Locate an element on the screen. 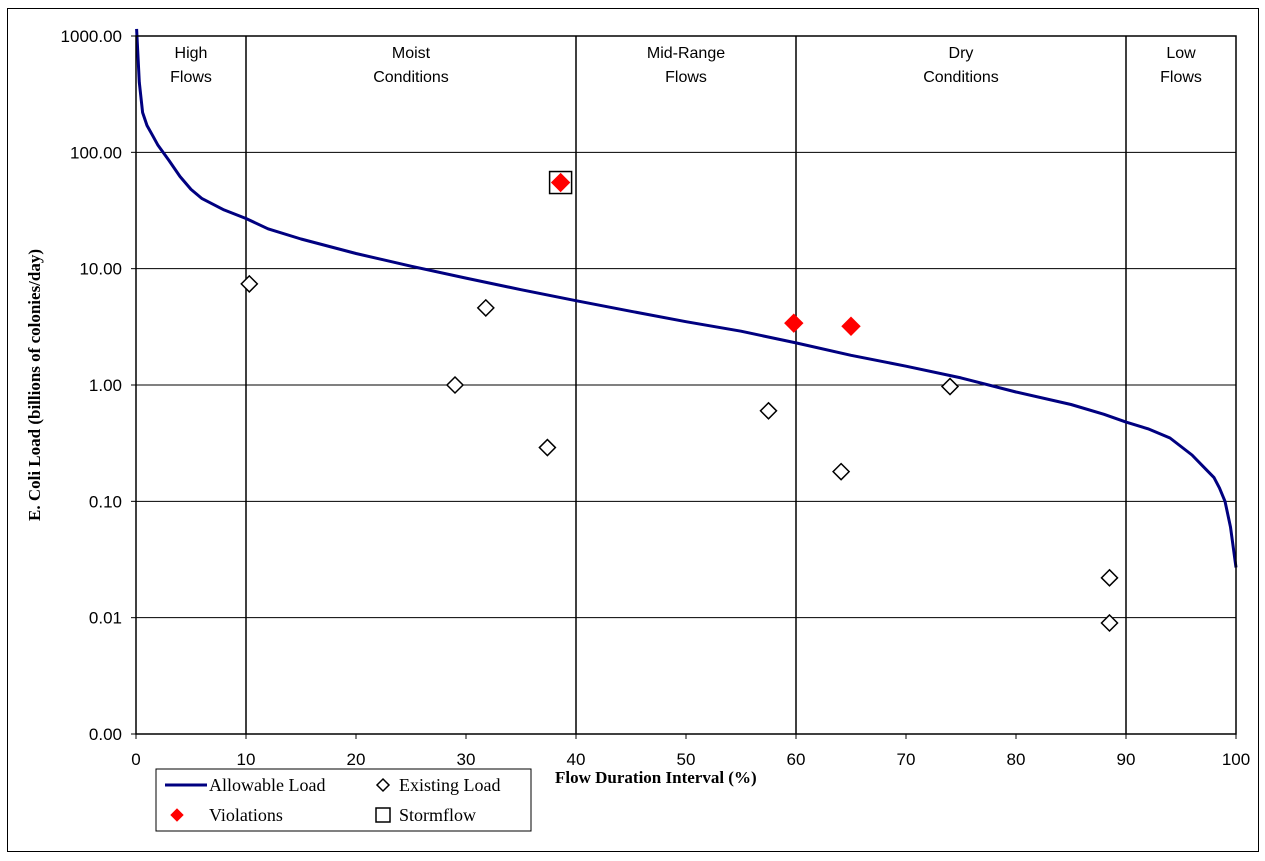 This screenshot has height=861, width=1265. x-tick-label: 50 is located at coordinates (686, 759).